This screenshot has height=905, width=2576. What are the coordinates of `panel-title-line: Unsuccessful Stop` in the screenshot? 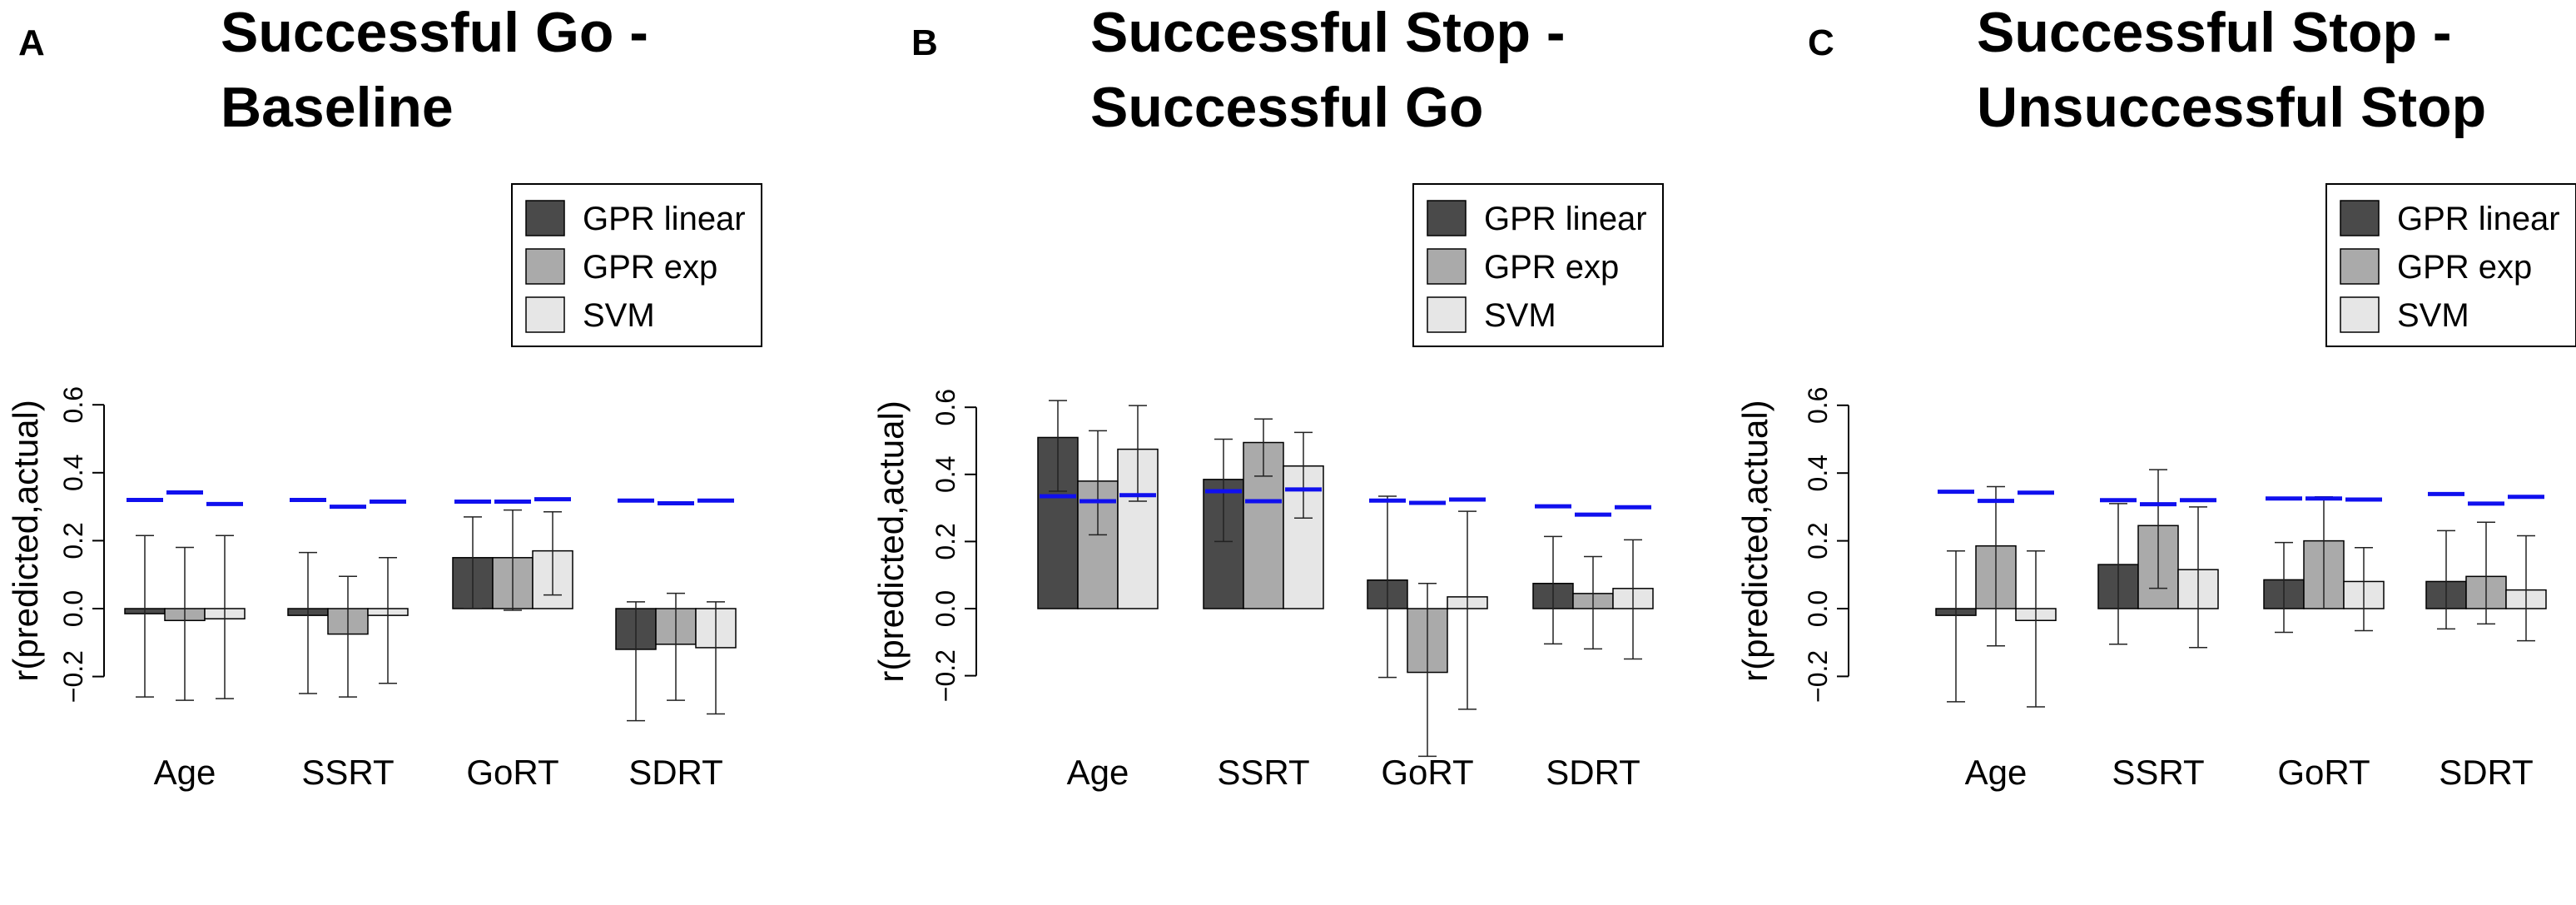 It's located at (2231, 107).